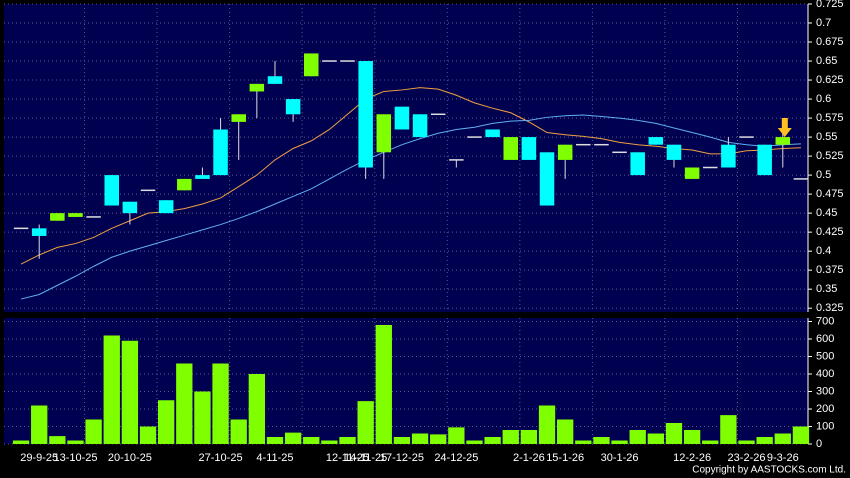  Describe the element at coordinates (825, 409) in the screenshot. I see `y-tick-label: 200` at that location.